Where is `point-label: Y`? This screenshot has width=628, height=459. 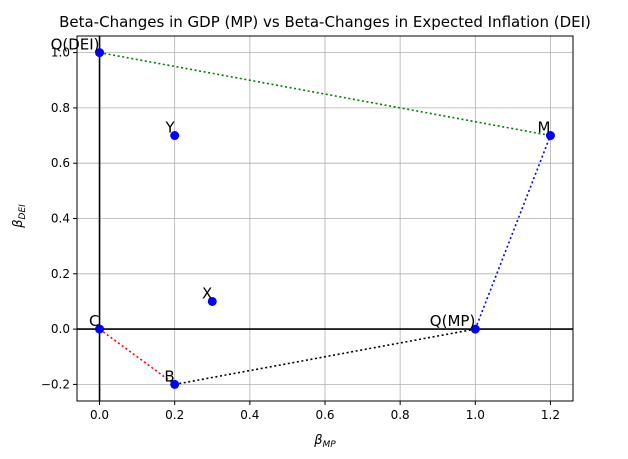 point-label: Y is located at coordinates (170, 128).